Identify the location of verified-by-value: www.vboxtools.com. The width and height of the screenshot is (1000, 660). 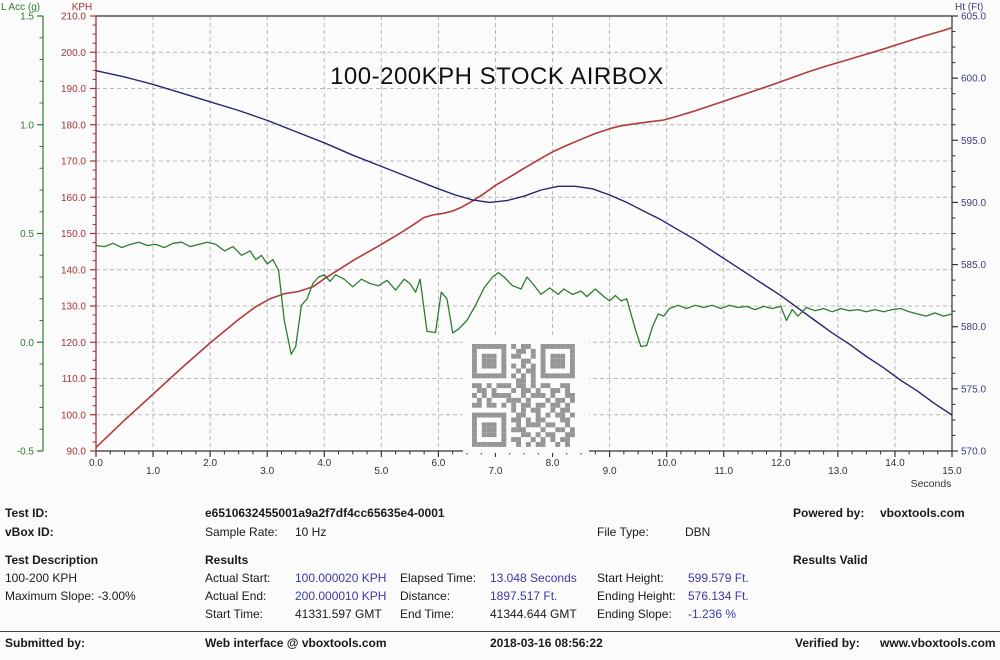
(938, 643).